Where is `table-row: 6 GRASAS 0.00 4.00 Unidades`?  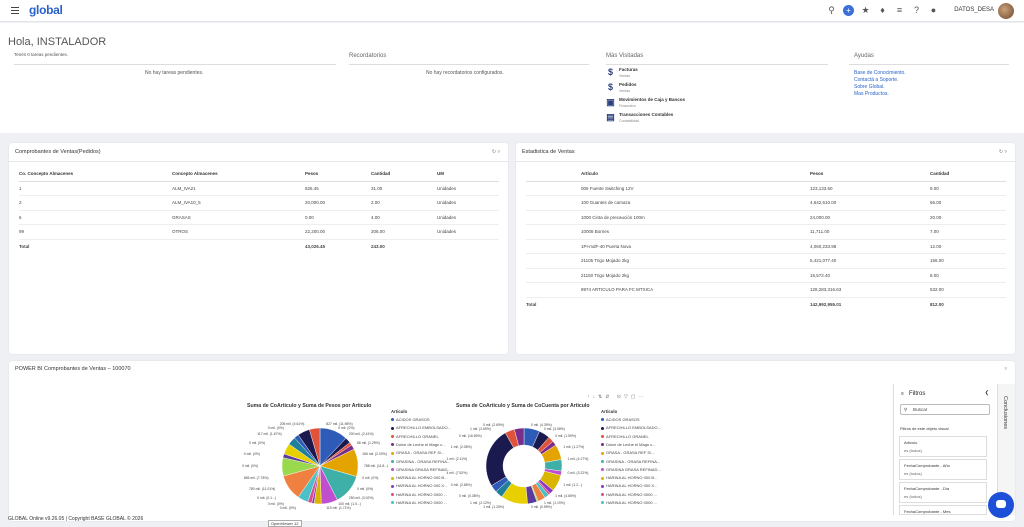 table-row: 6 GRASAS 0.00 4.00 Unidades is located at coordinates (259, 217).